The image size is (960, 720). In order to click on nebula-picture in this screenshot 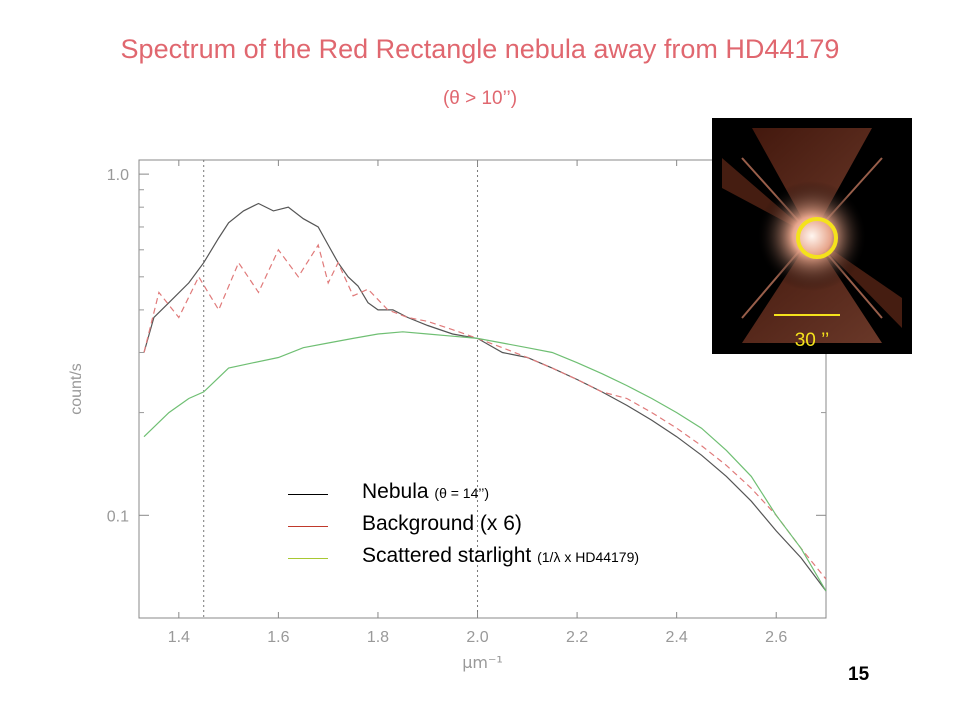, I will do `click(812, 235)`.